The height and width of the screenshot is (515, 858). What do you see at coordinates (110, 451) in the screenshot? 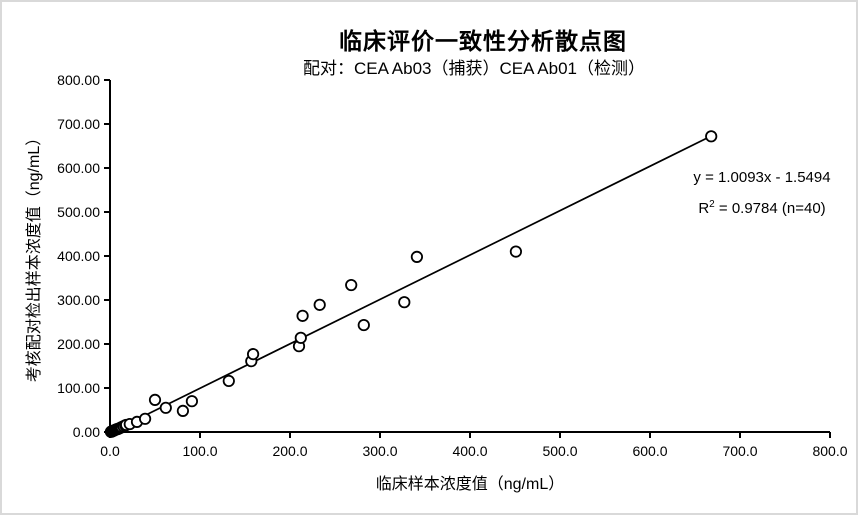
I see `x-tick-label: 0.0` at bounding box center [110, 451].